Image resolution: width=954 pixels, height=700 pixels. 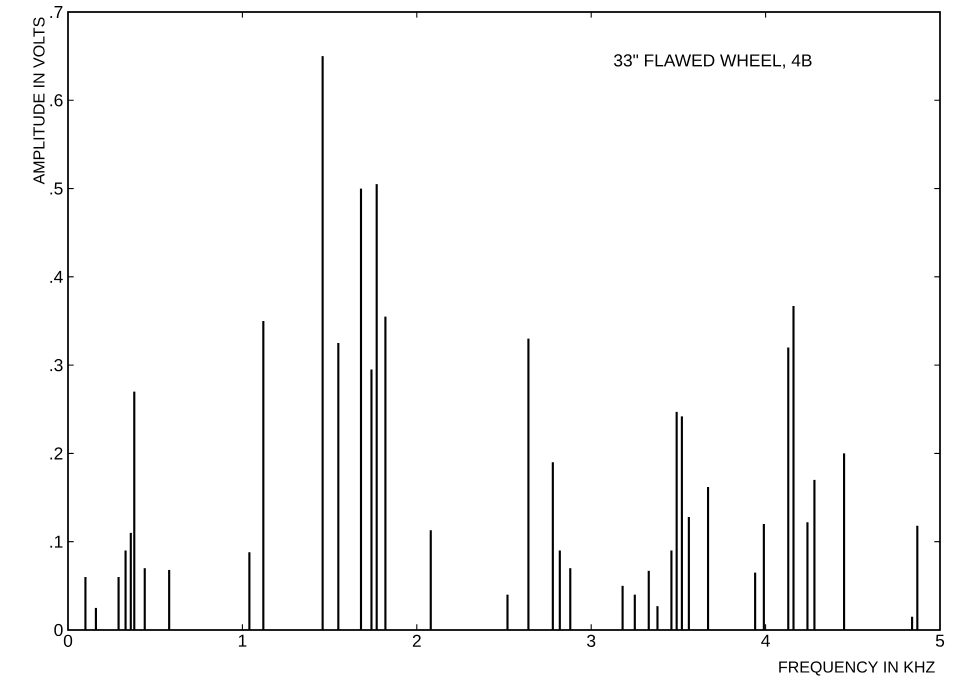 I want to click on y-tick-label: .4, so click(x=56, y=276).